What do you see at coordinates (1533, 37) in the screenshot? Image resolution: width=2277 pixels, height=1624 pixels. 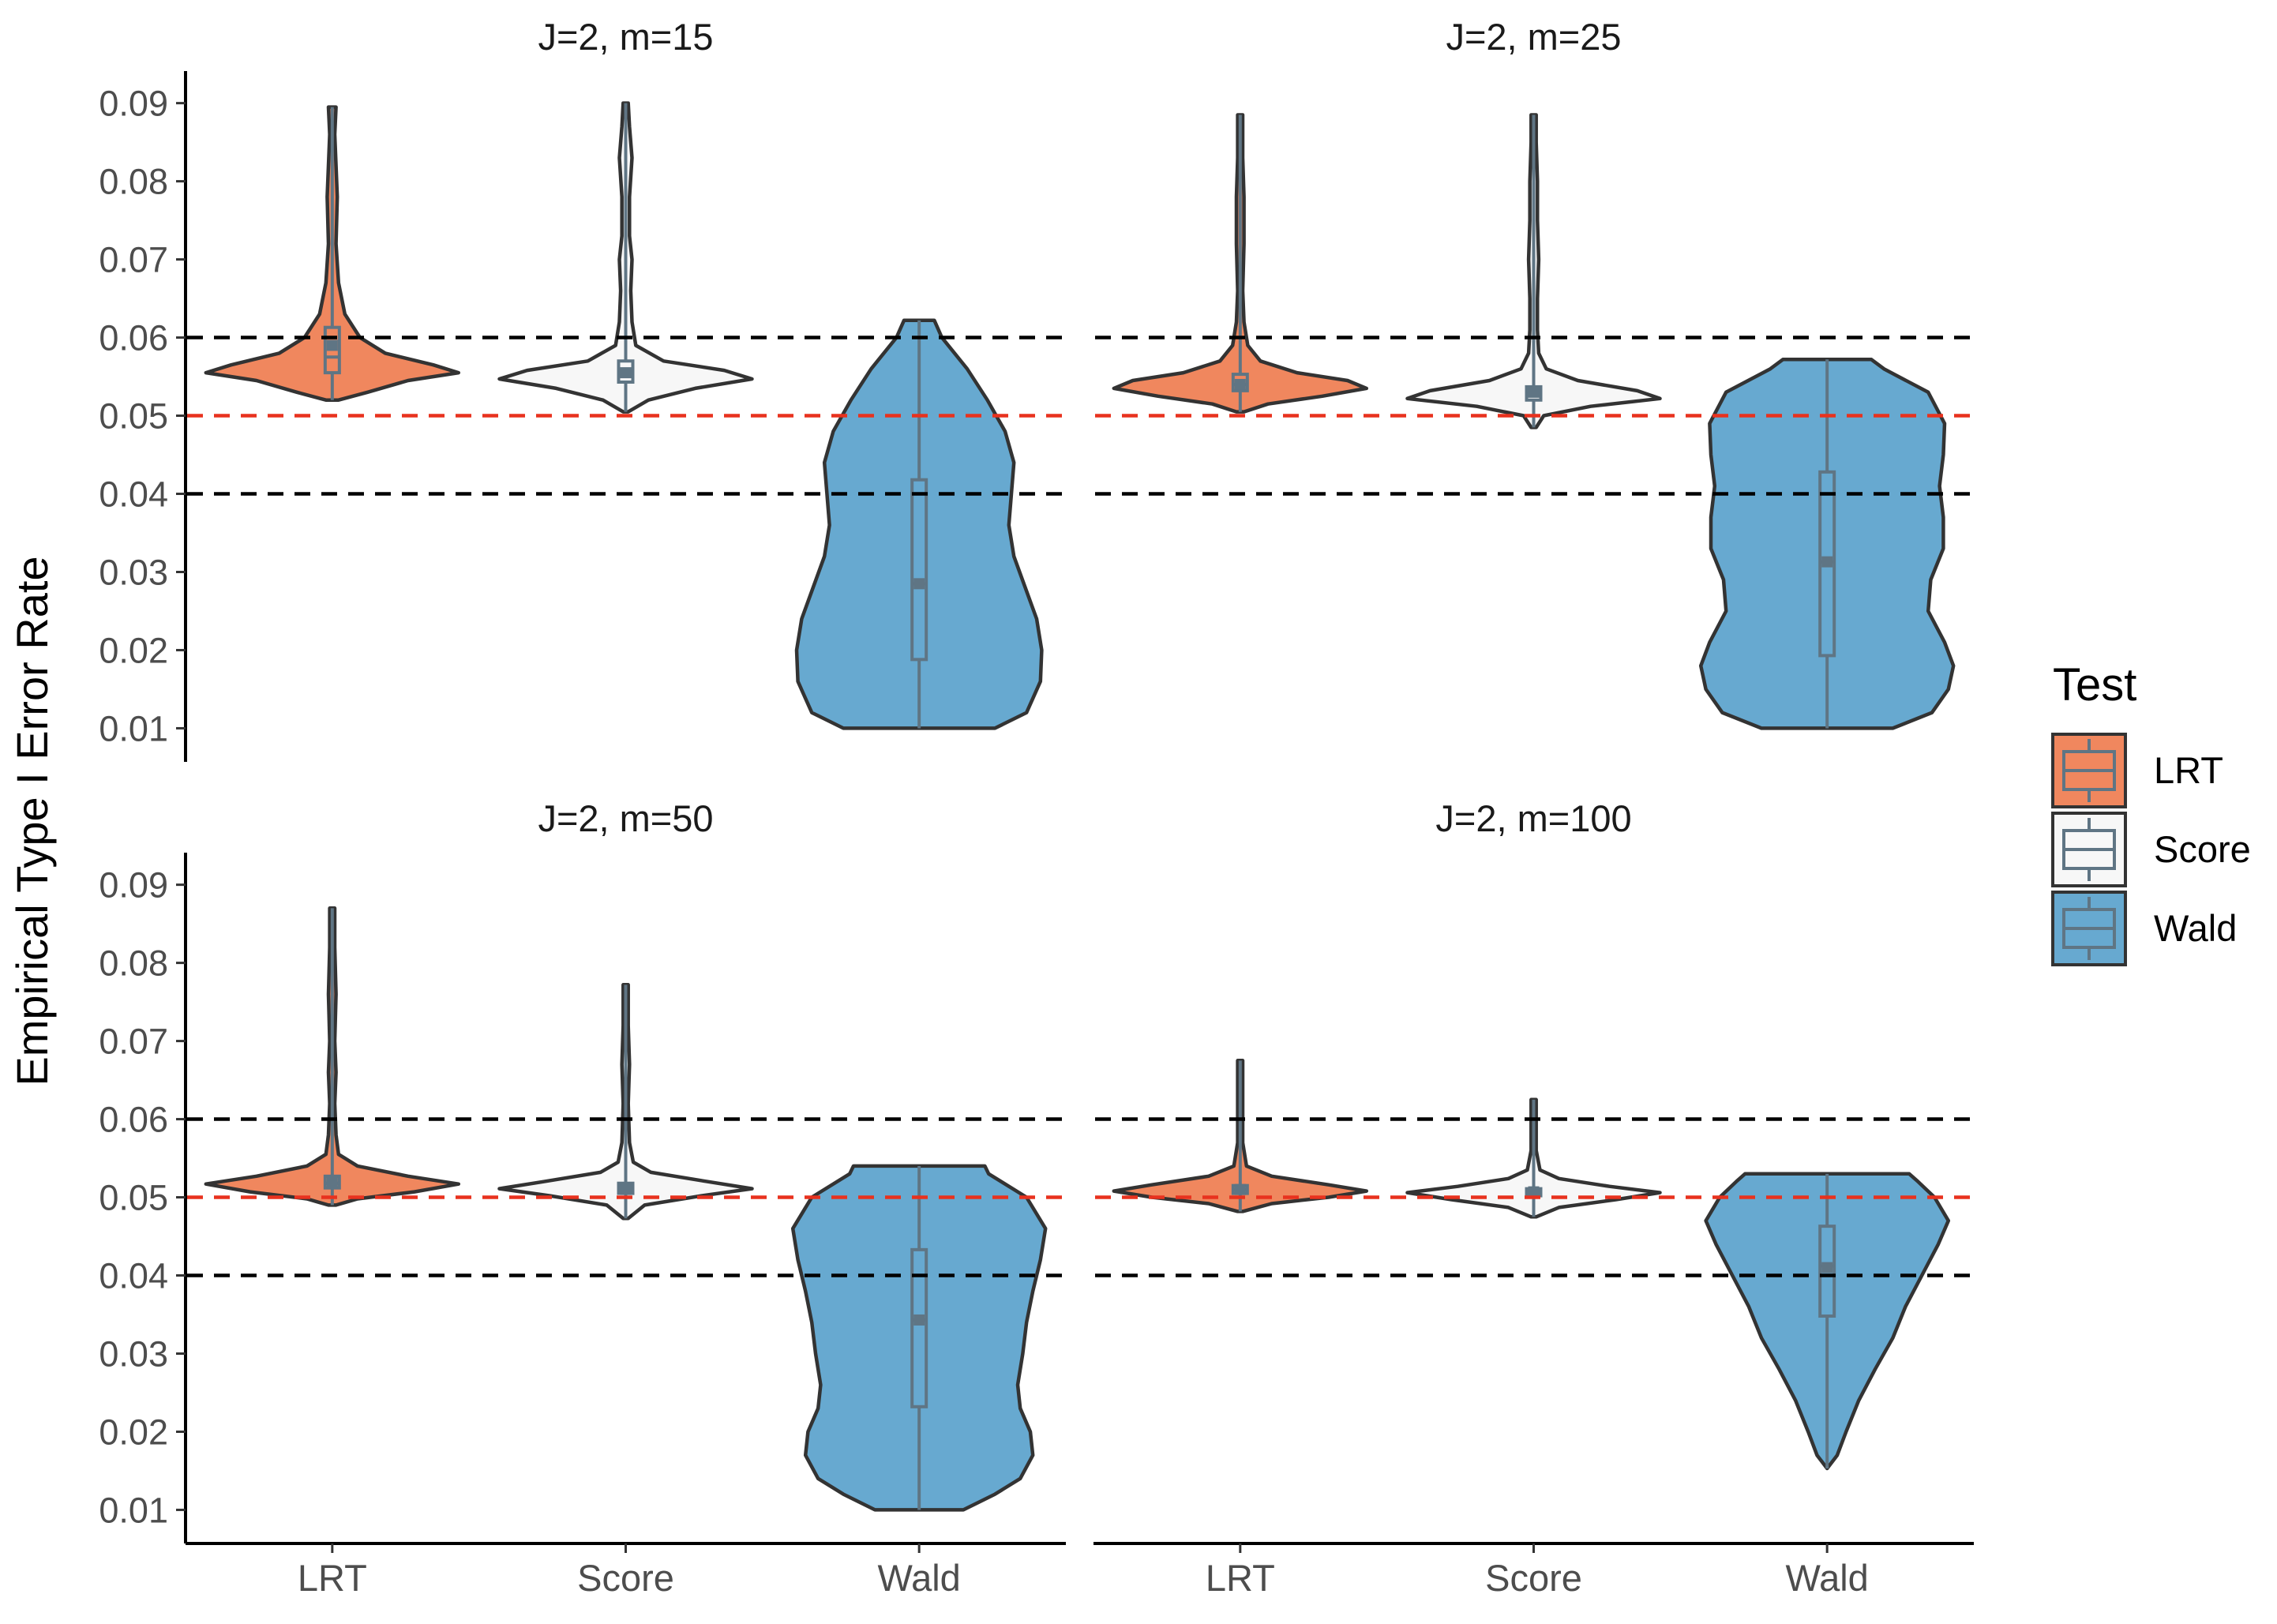 I see `panel-title: J=2, m=25` at bounding box center [1533, 37].